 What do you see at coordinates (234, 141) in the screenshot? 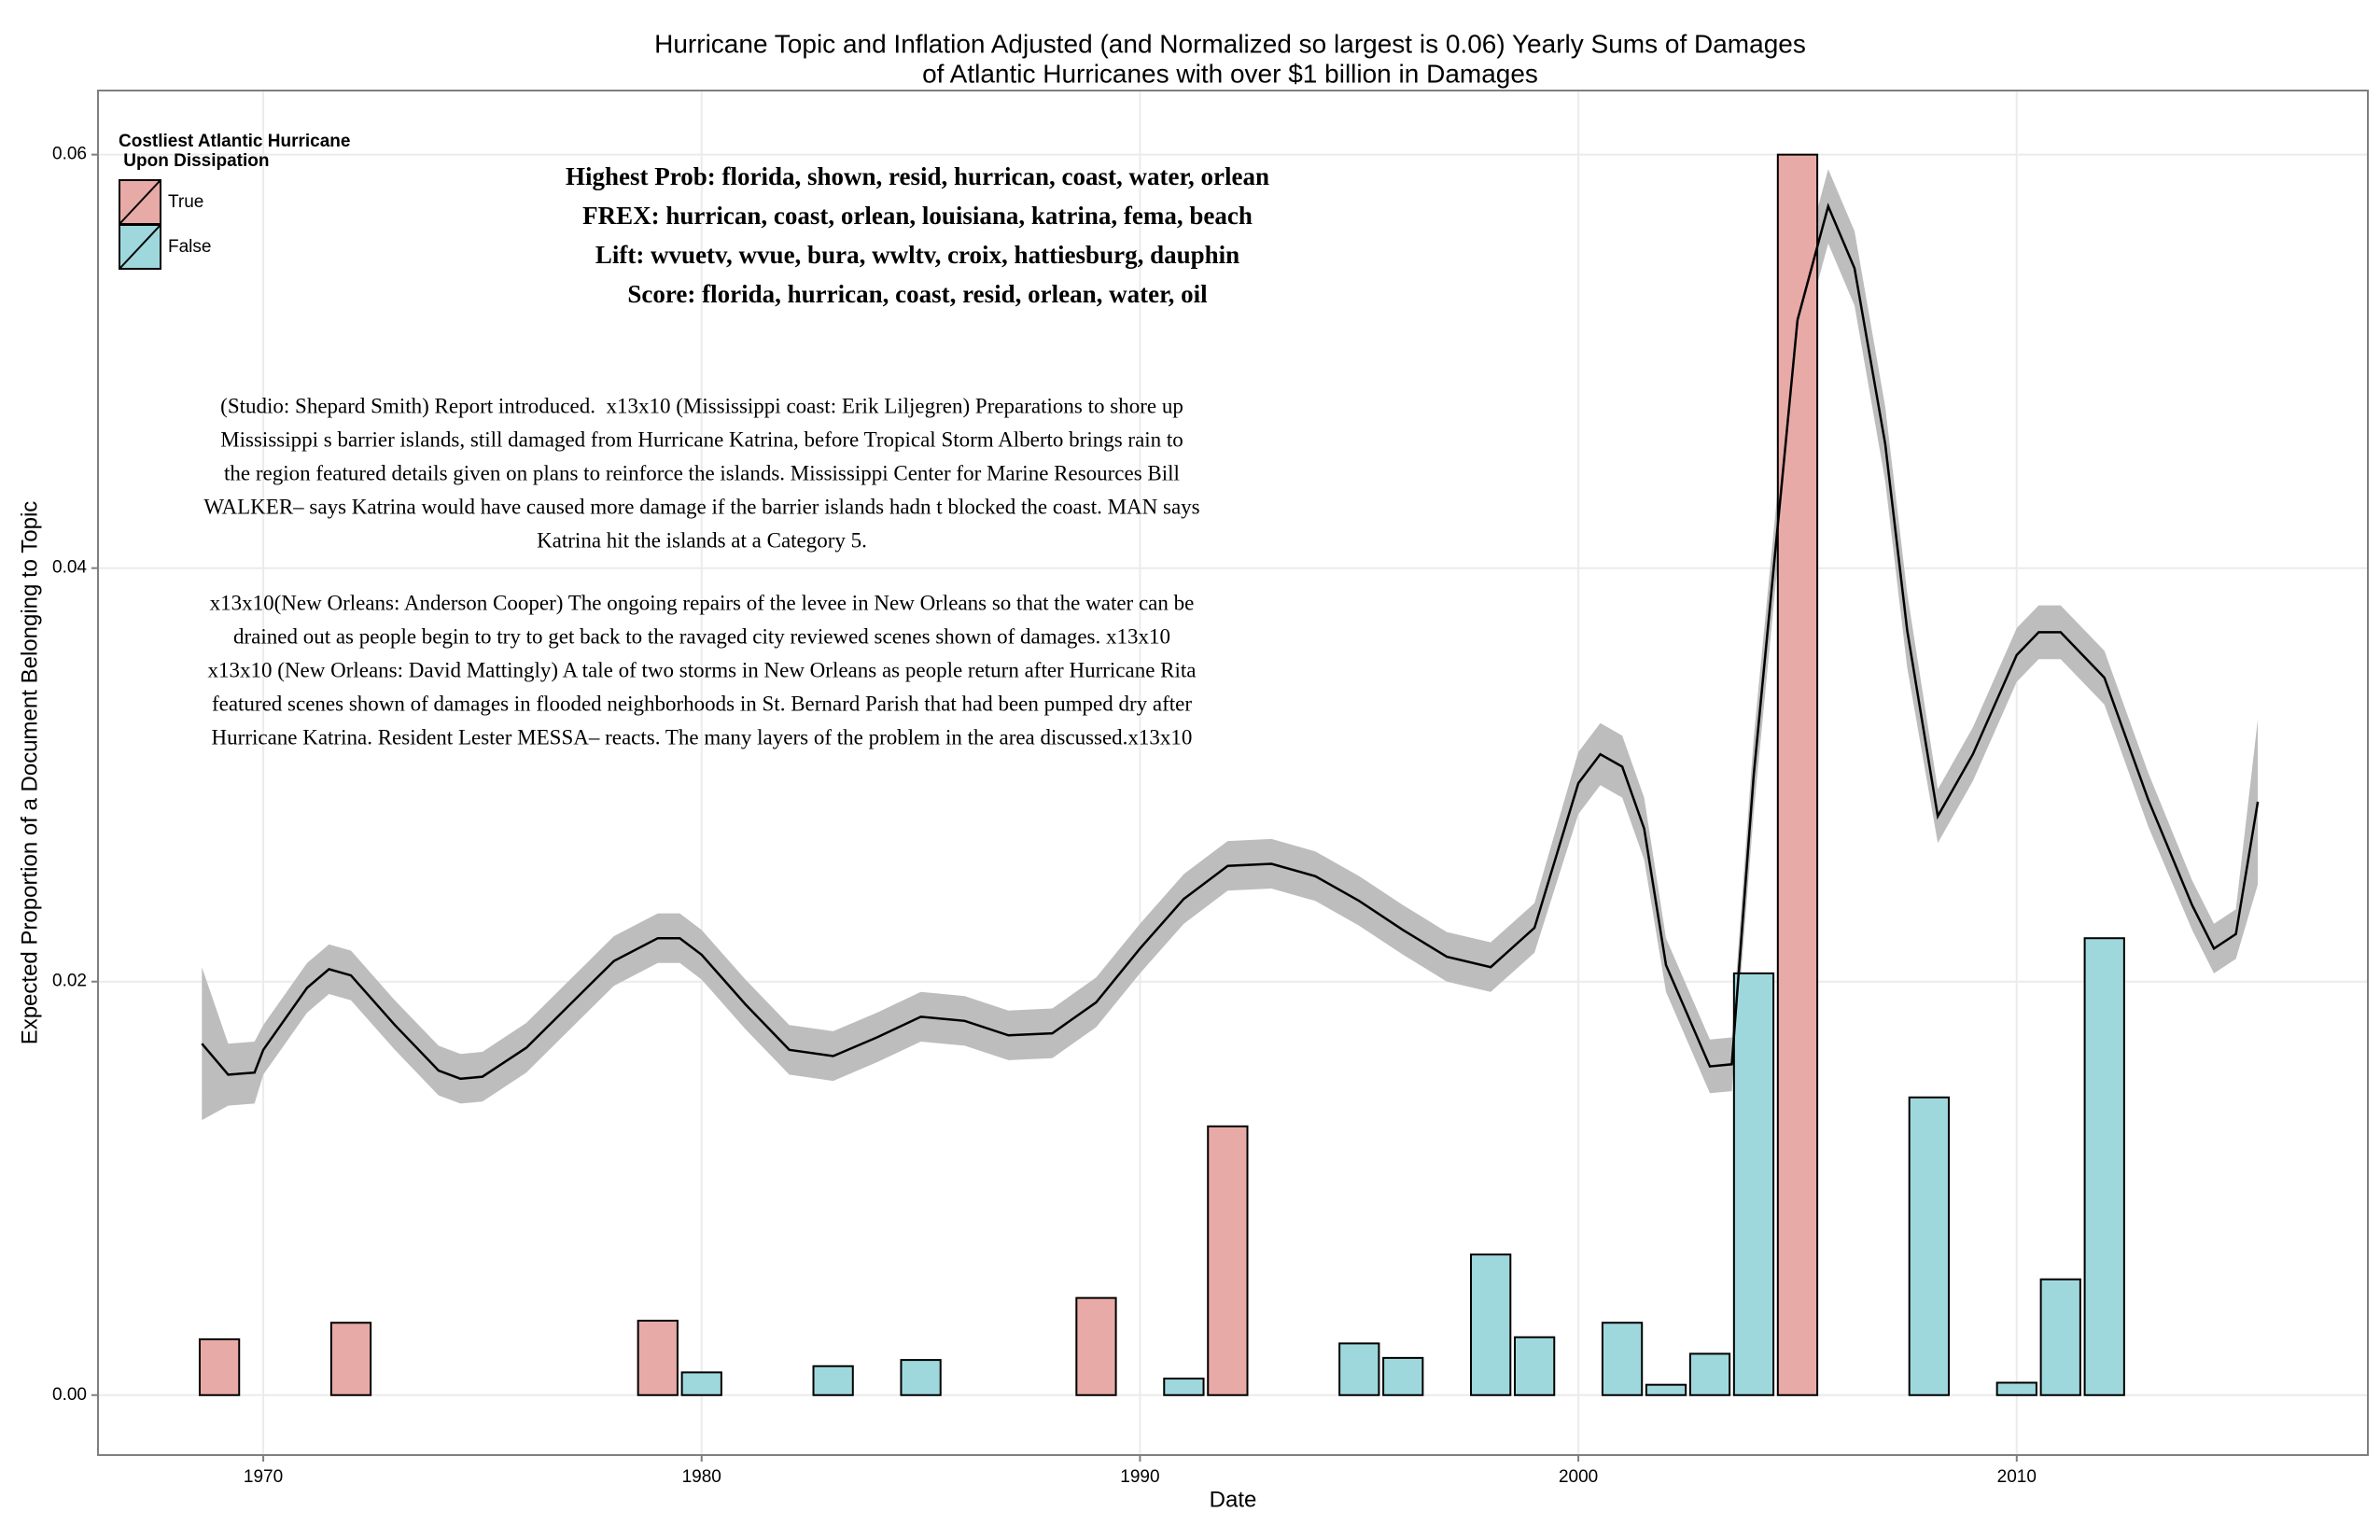
I see `legend-title: Costliest Atlantic Hurricane` at bounding box center [234, 141].